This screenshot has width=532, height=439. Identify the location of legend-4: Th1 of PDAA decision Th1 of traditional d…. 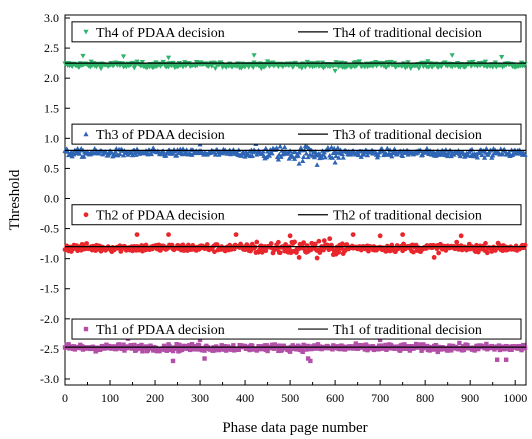
(296, 329).